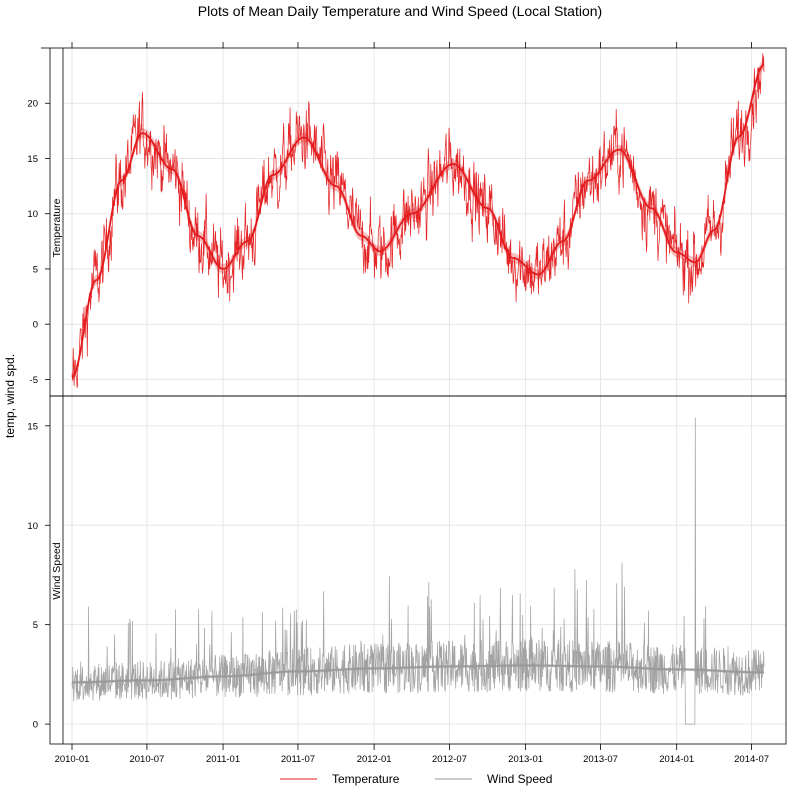  I want to click on smooth-line-wind-speed, so click(418, 674).